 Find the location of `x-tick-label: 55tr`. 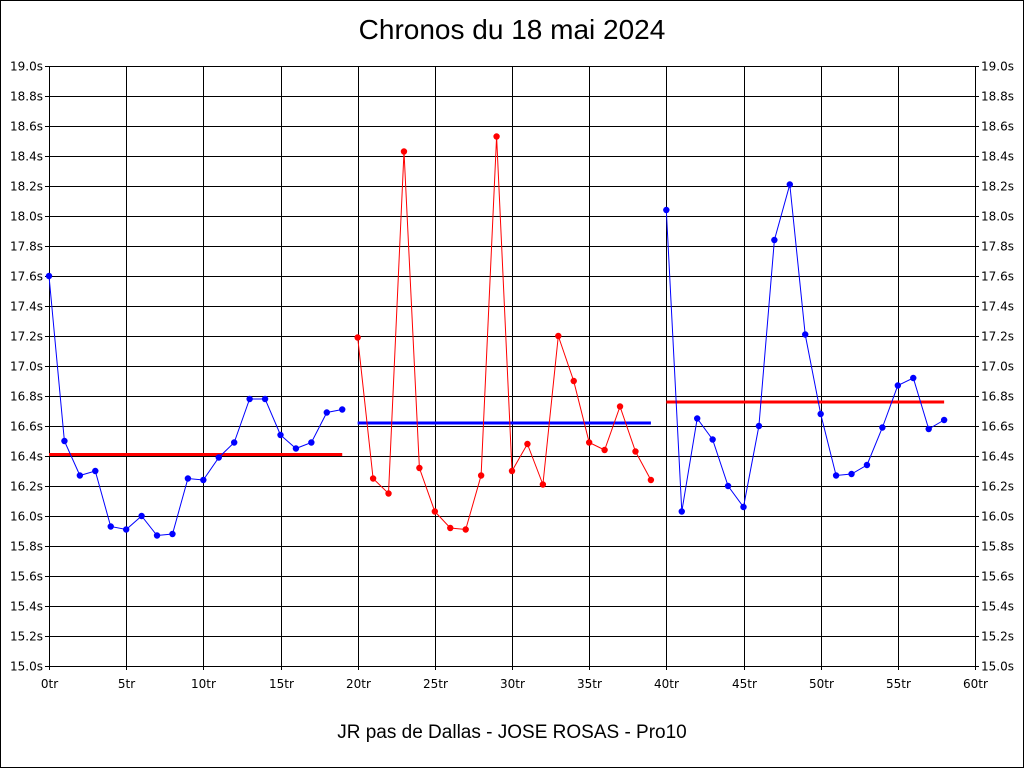

x-tick-label: 55tr is located at coordinates (898, 684).